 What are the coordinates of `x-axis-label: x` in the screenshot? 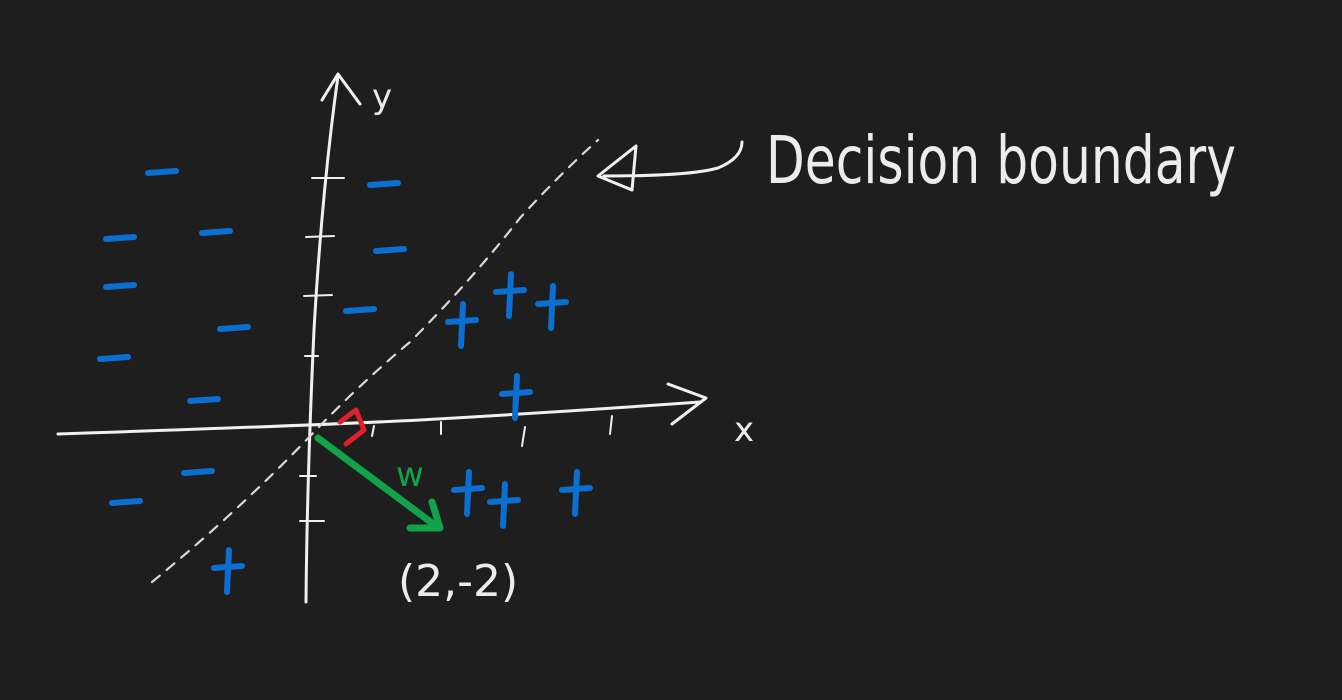 It's located at (744, 430).